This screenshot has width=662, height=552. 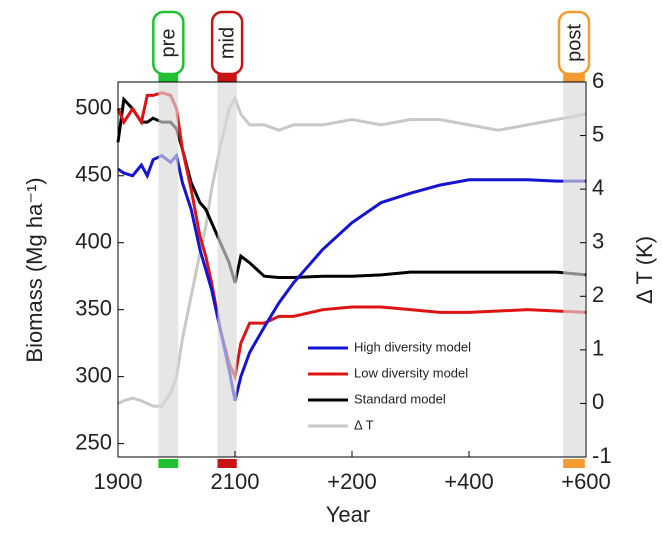 What do you see at coordinates (598, 348) in the screenshot?
I see `y2-tick-label: 1` at bounding box center [598, 348].